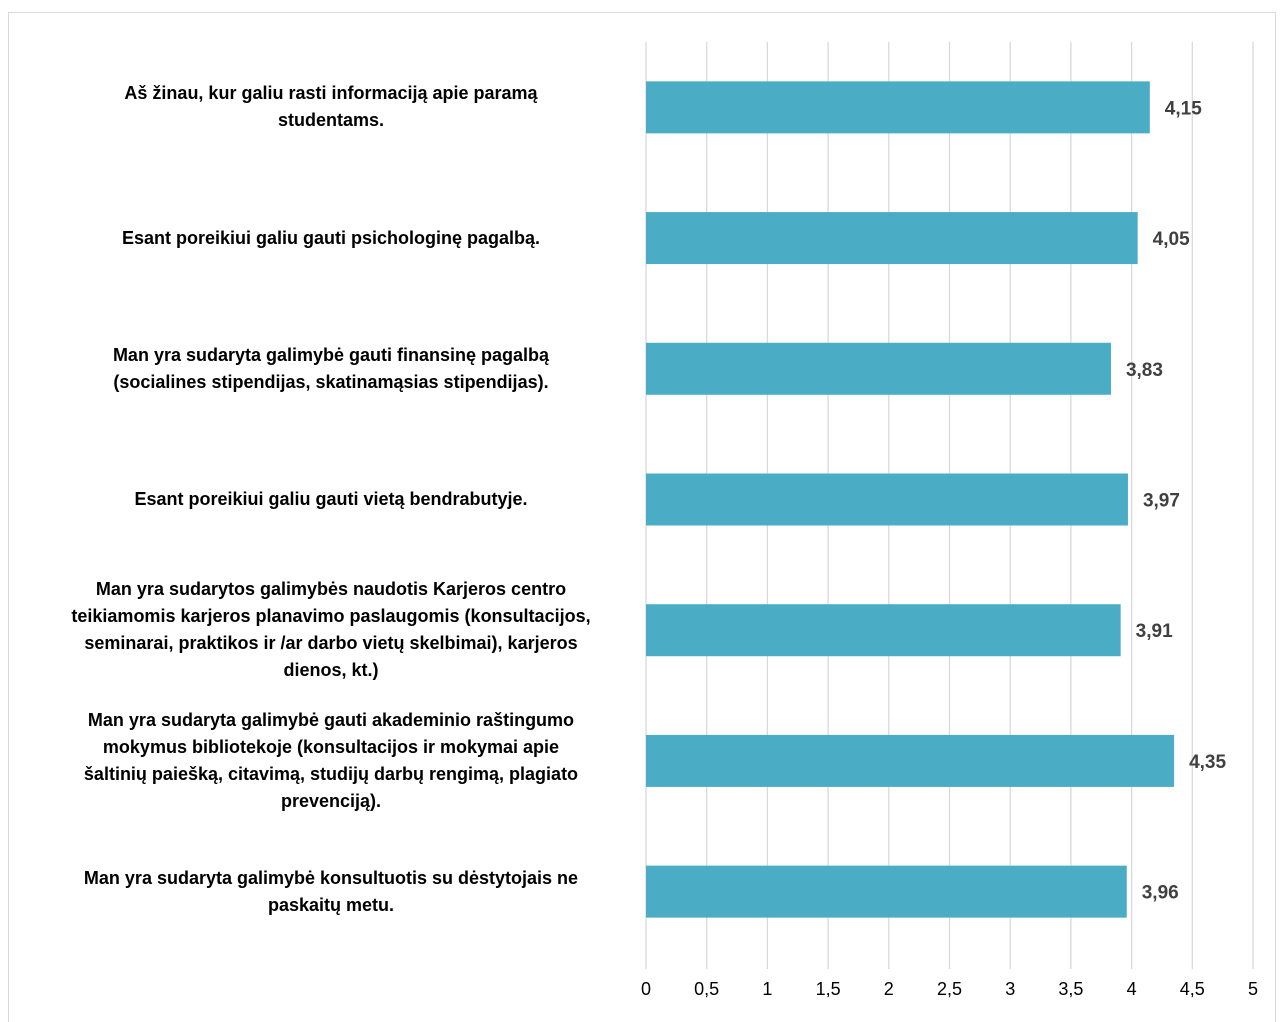  Describe the element at coordinates (1132, 989) in the screenshot. I see `x-tick-label: 4` at that location.